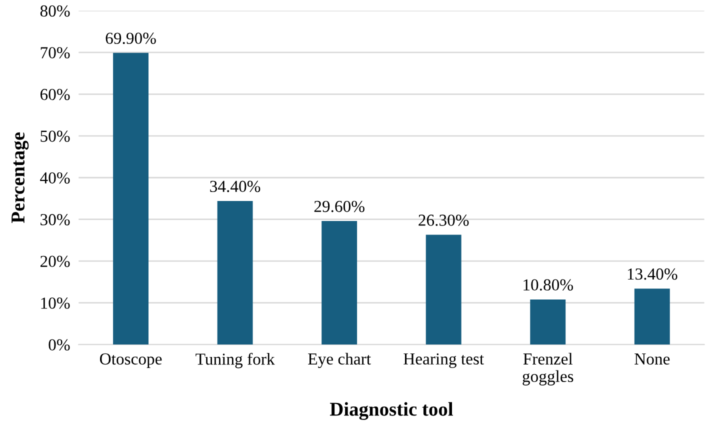 The image size is (715, 428). I want to click on y-tick-label: 50%, so click(55, 136).